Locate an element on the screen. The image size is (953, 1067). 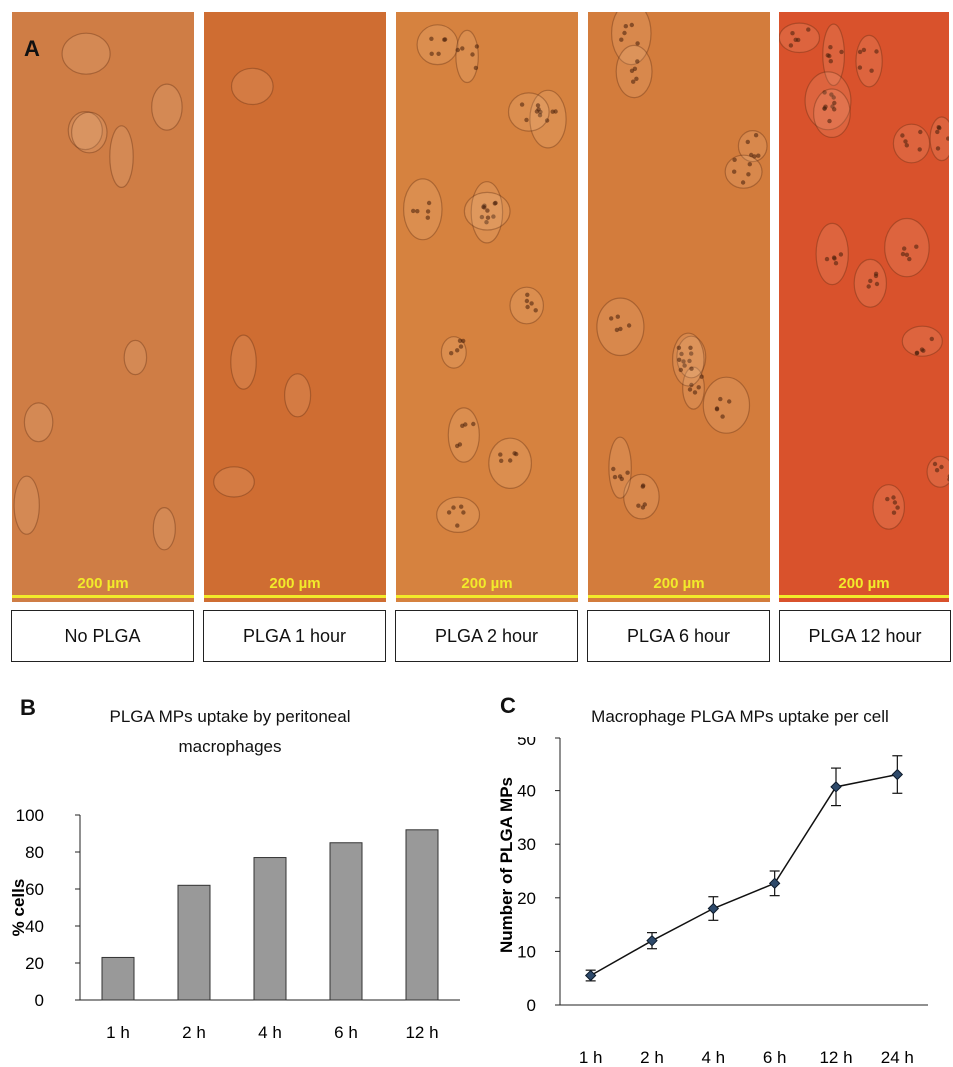
chart-b-plot: 0 20 40 60 80 100 1 h 2 h 4 h 6 h 12 h % cells is located at coordinates (234, 924).